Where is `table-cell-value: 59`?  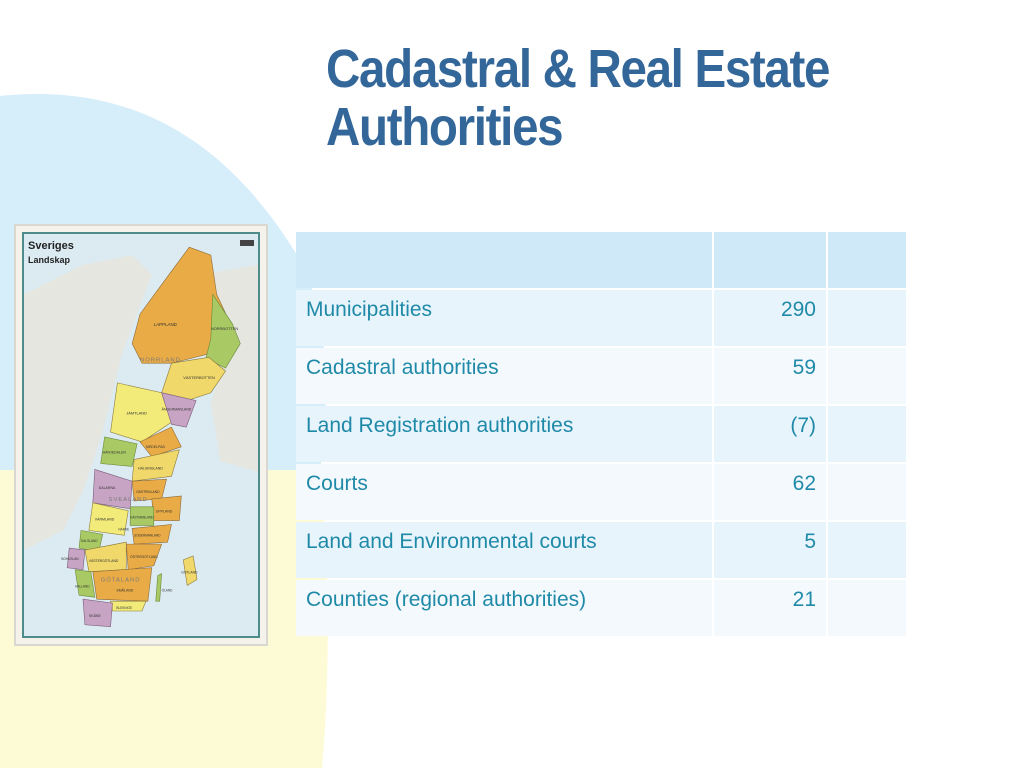 table-cell-value: 59 is located at coordinates (770, 376).